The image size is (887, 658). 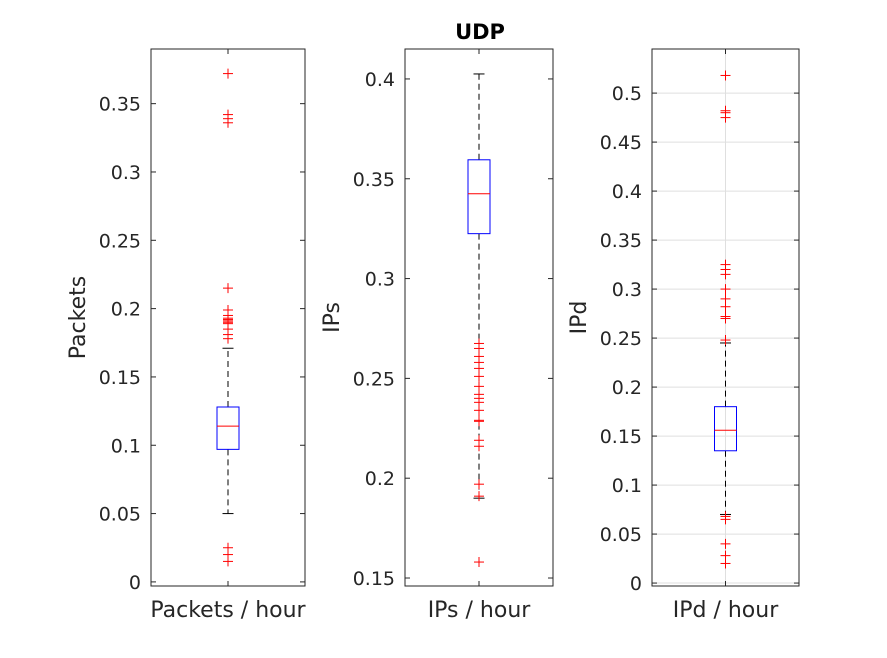 I want to click on y-tick-label: 0.5, so click(x=627, y=94).